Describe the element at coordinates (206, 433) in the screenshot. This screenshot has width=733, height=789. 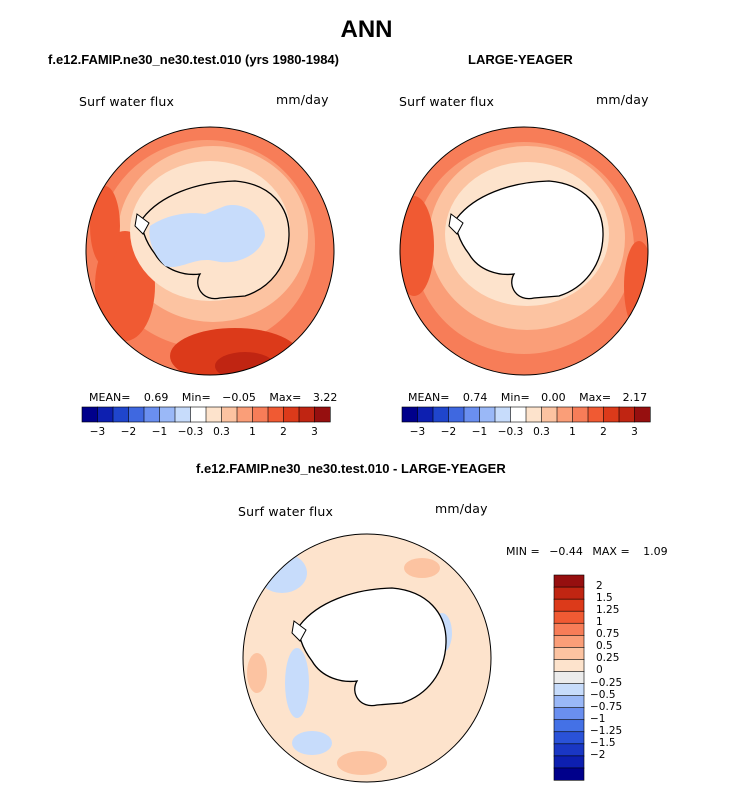
I see `colorbar-test-labels: −3 −2 −1 −0.3 0.3 1 2 3` at that location.